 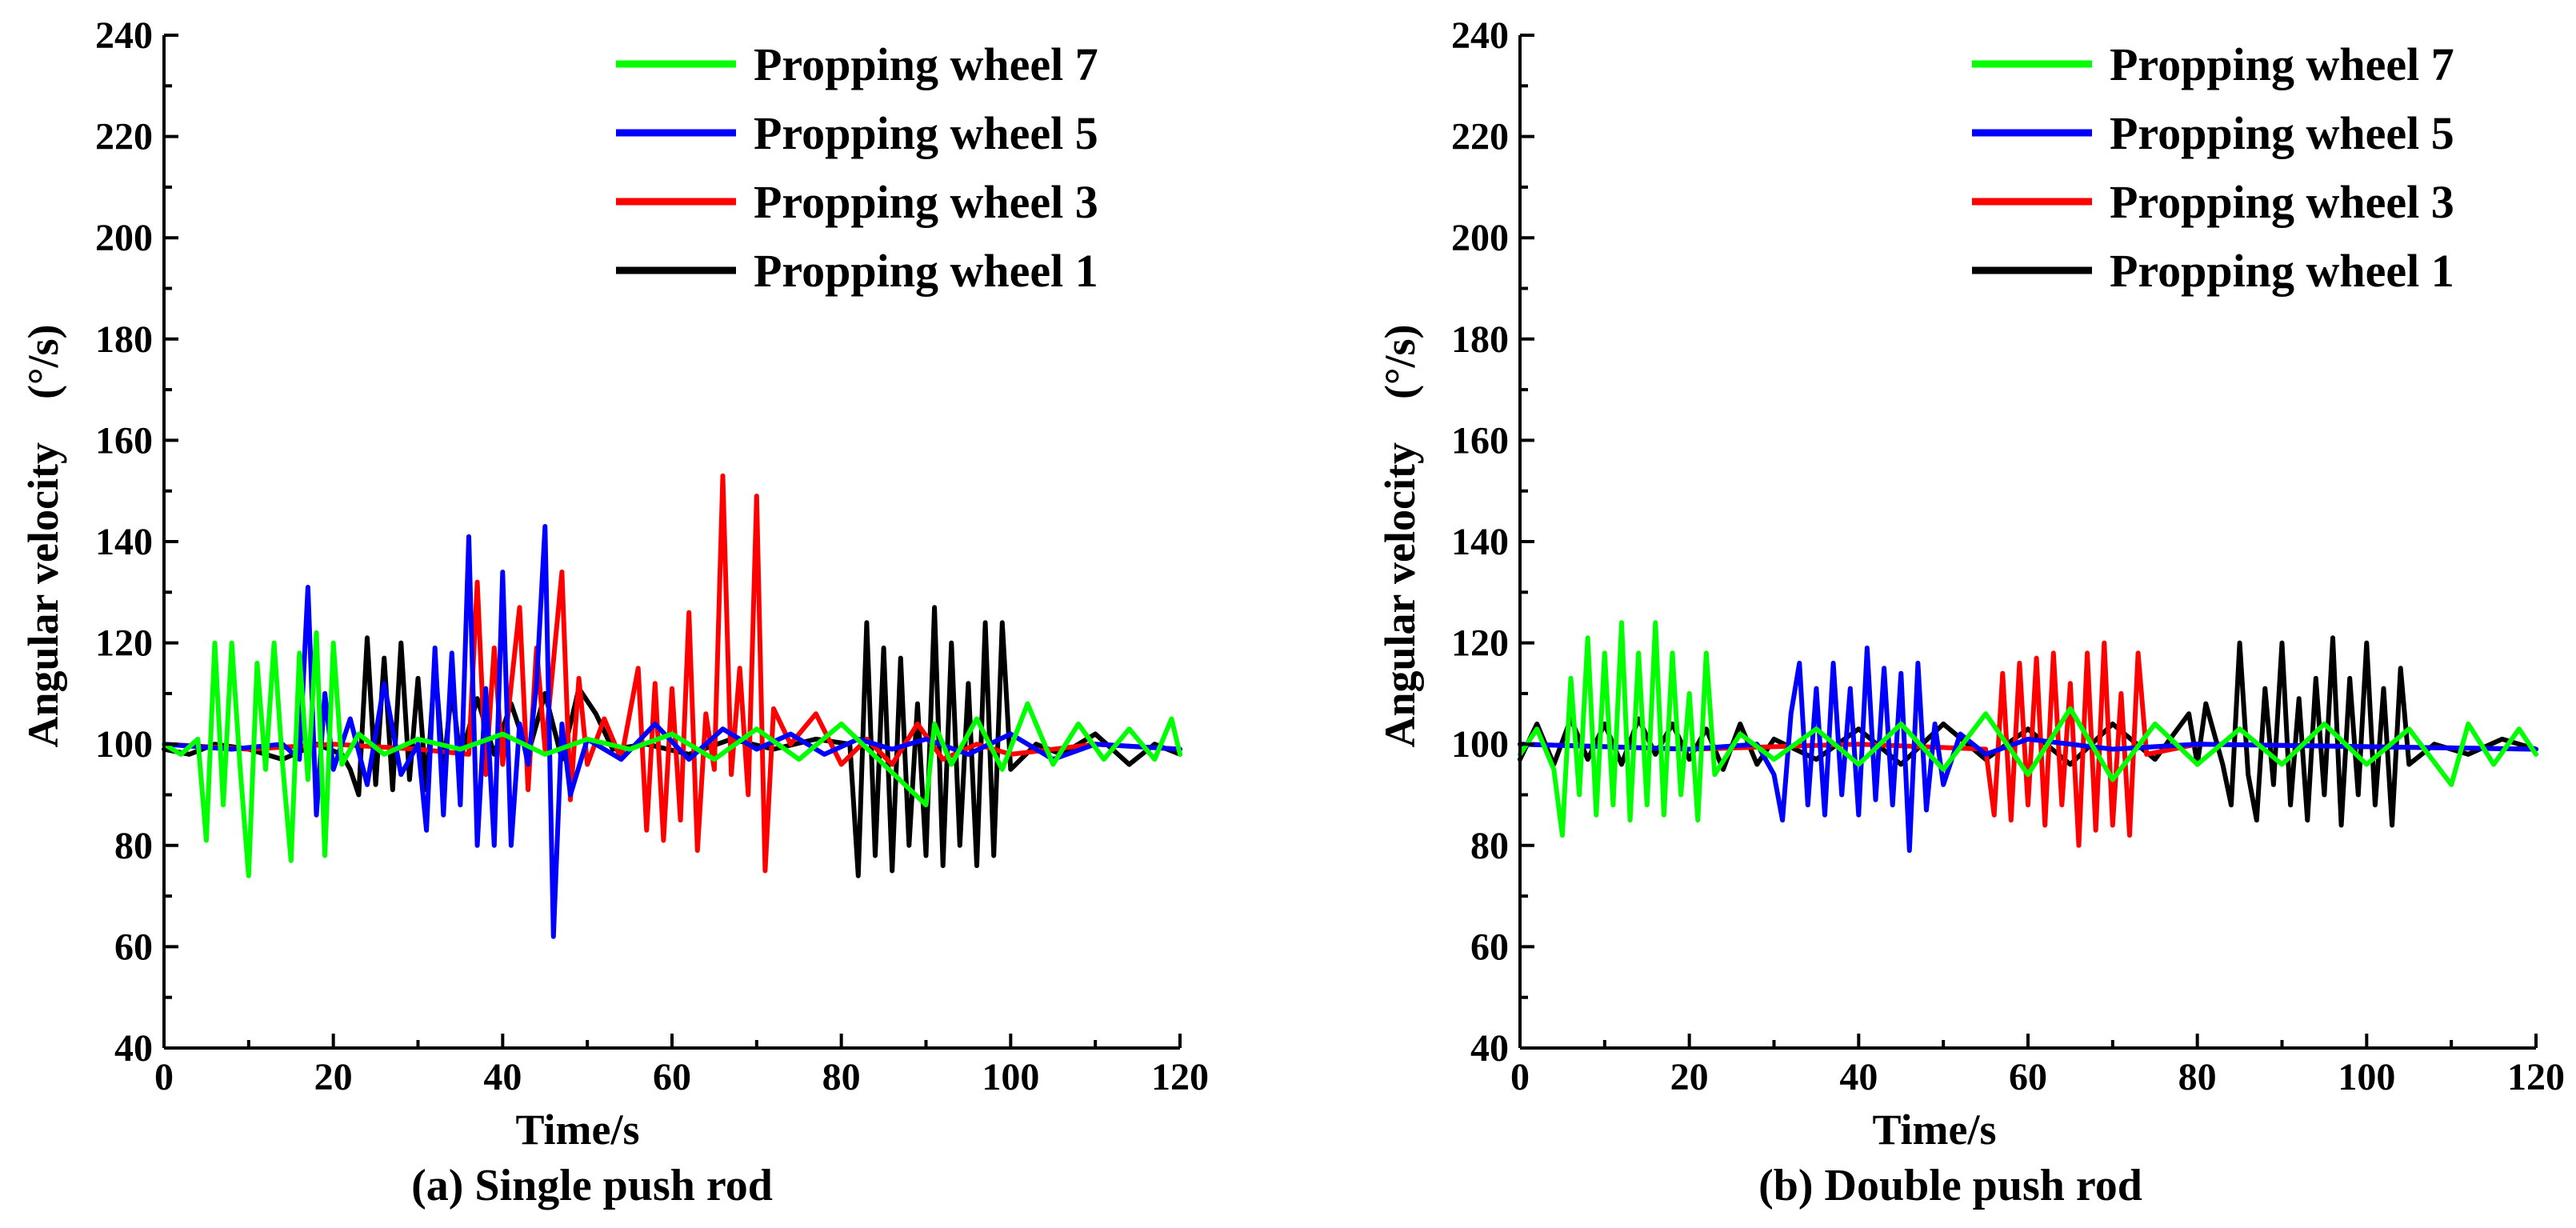 I want to click on panel-caption: (b) Double push rod, so click(x=1950, y=1185).